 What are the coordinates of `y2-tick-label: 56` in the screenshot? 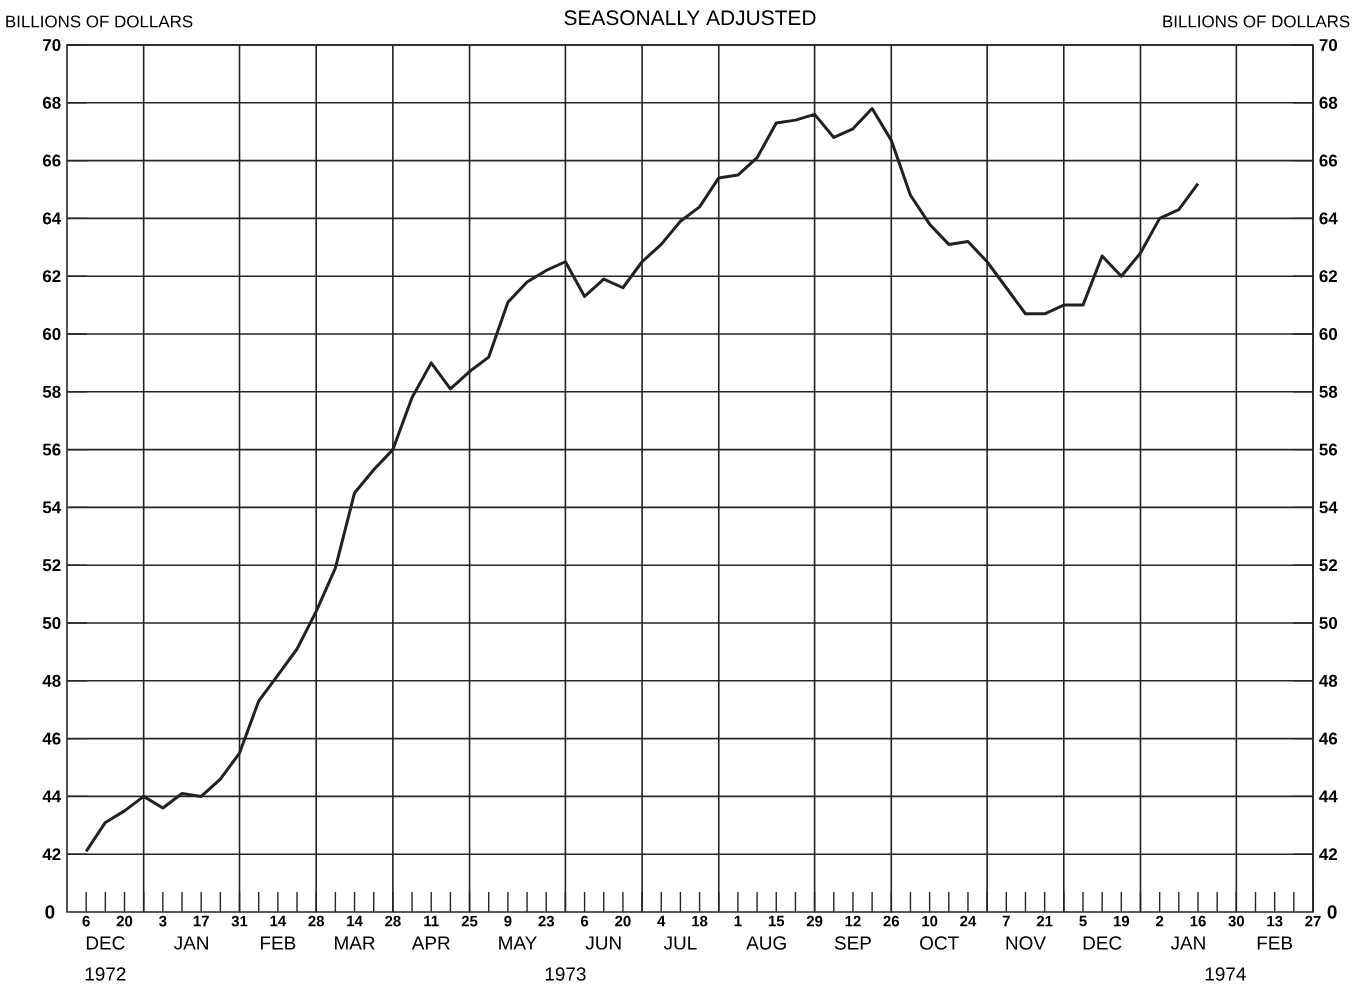 It's located at (1328, 449).